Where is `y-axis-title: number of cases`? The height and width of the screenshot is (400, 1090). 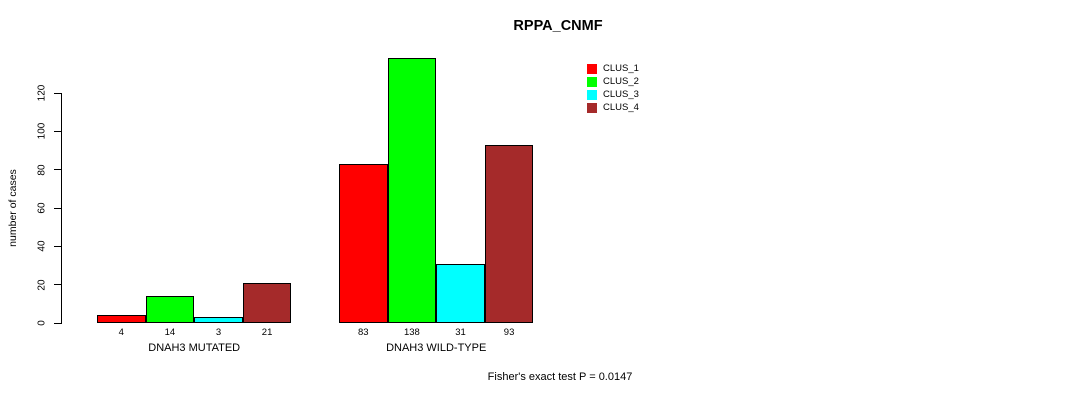 y-axis-title: number of cases is located at coordinates (13, 208).